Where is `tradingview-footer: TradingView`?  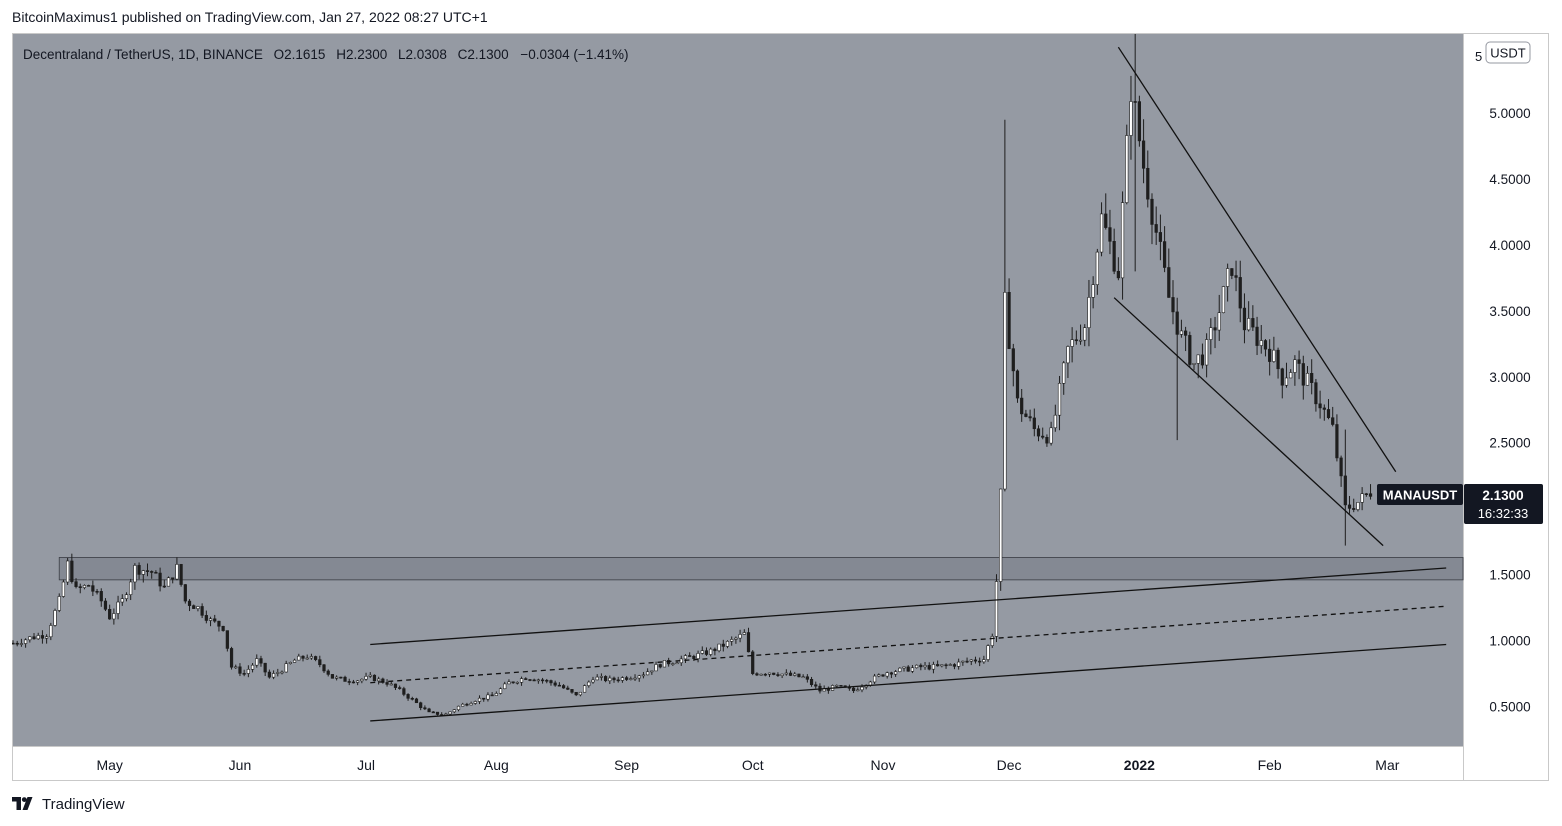 tradingview-footer: TradingView is located at coordinates (68, 804).